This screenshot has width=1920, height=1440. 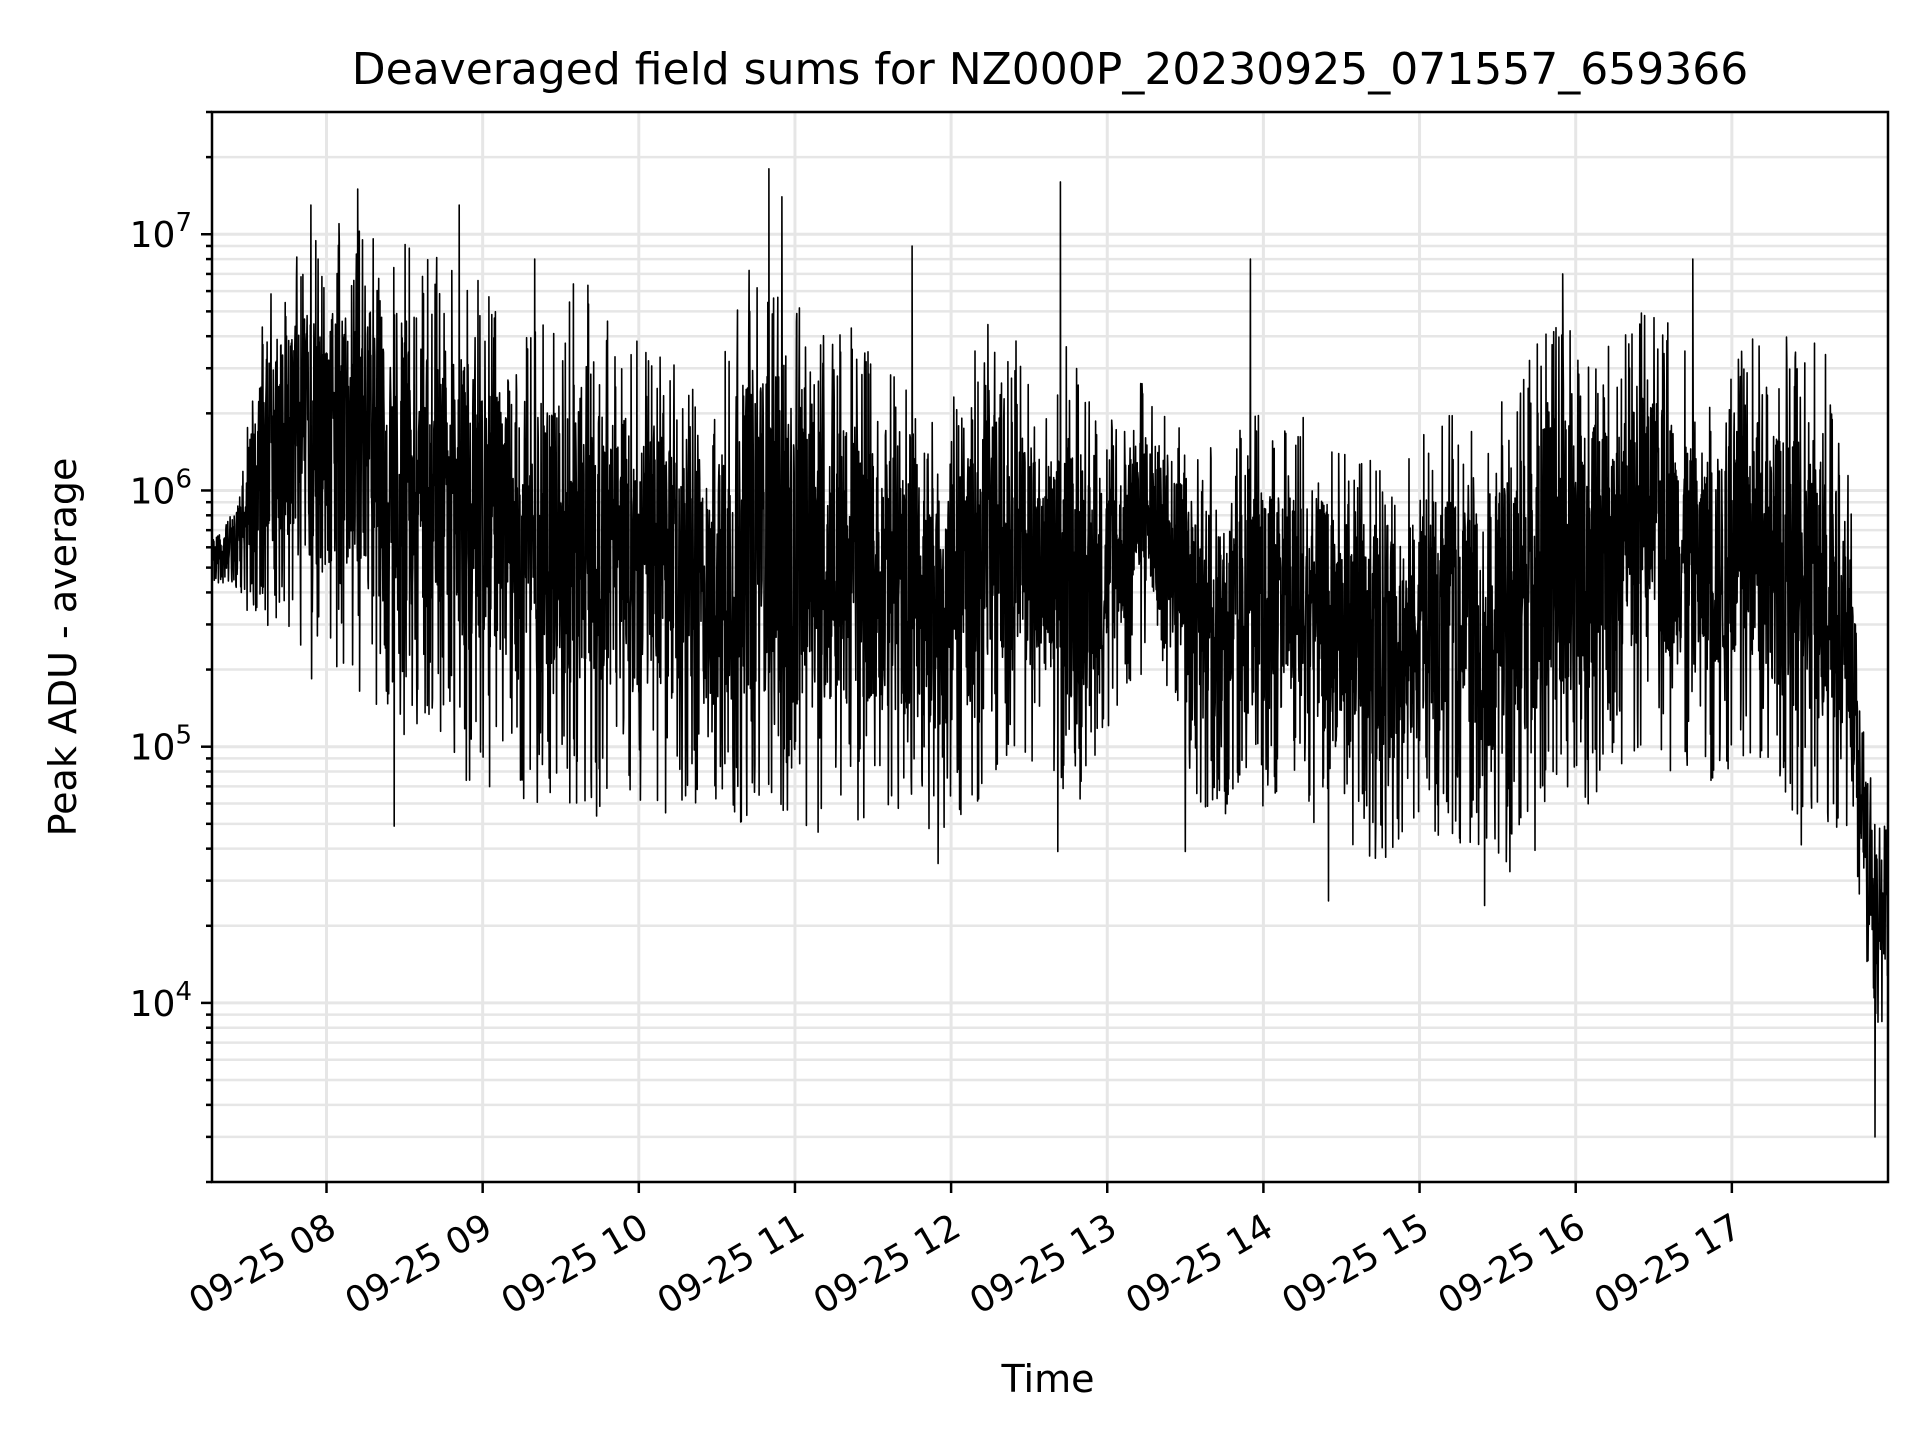 What do you see at coordinates (171, 647) in the screenshot?
I see `y-axis: 10⁴ 10⁵ 10⁶ 10⁷` at bounding box center [171, 647].